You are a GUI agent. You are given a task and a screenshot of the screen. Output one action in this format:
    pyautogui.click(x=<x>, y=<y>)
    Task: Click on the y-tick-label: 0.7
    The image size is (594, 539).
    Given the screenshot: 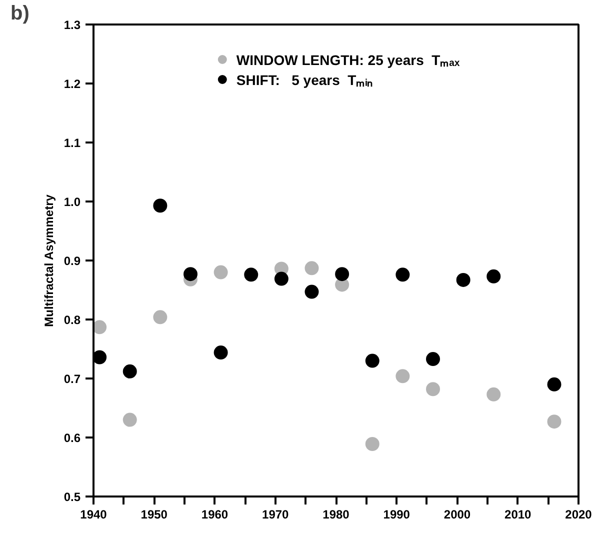 What is the action you would take?
    pyautogui.click(x=72, y=379)
    